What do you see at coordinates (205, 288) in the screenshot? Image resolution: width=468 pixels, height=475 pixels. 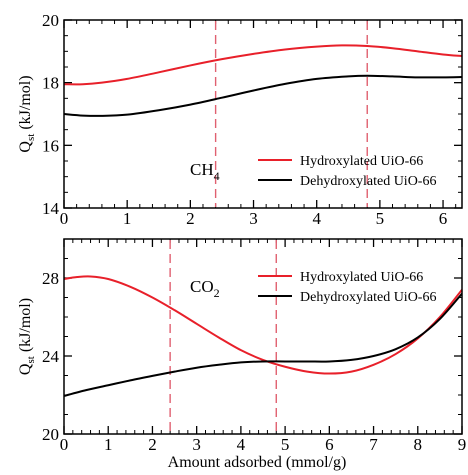 I see `gas-label: CO2` at bounding box center [205, 288].